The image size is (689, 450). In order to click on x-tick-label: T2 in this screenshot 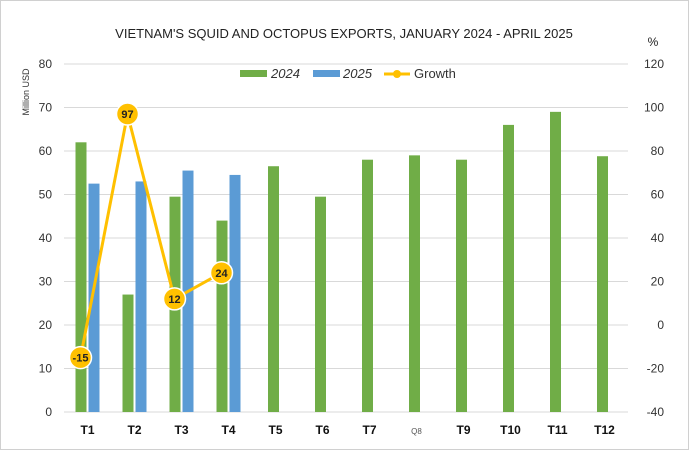, I will do `click(134, 430)`.